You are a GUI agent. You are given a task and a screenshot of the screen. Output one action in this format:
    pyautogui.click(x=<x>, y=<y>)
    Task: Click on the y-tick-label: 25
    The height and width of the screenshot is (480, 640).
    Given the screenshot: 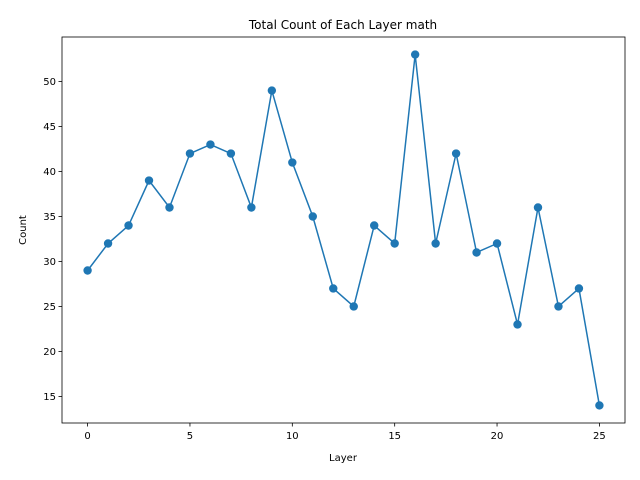 What is the action you would take?
    pyautogui.click(x=49, y=307)
    